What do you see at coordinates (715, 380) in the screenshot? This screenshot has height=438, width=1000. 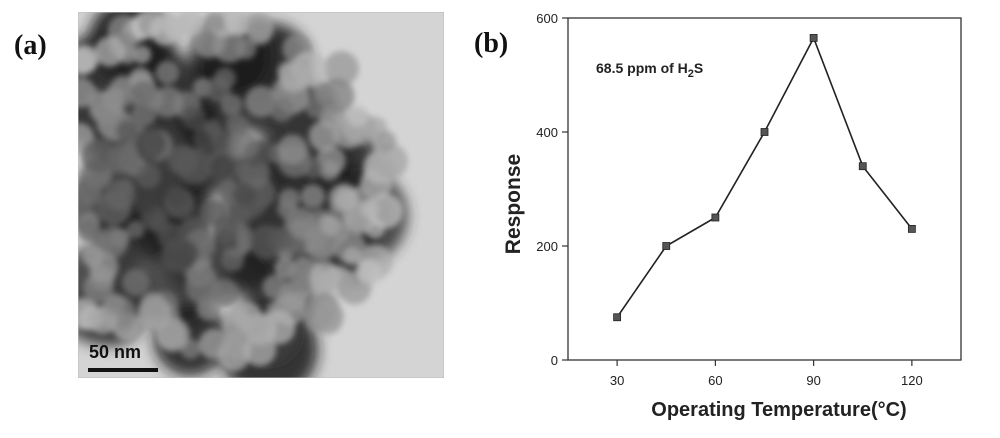 I see `x-tick-label: 60` at bounding box center [715, 380].